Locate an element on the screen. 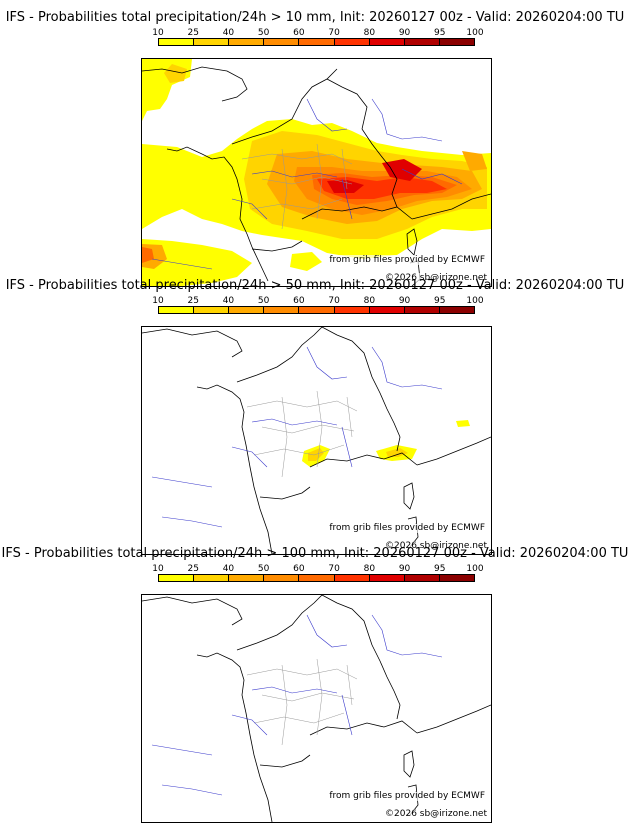  legend-tick: 100 is located at coordinates (475, 33).